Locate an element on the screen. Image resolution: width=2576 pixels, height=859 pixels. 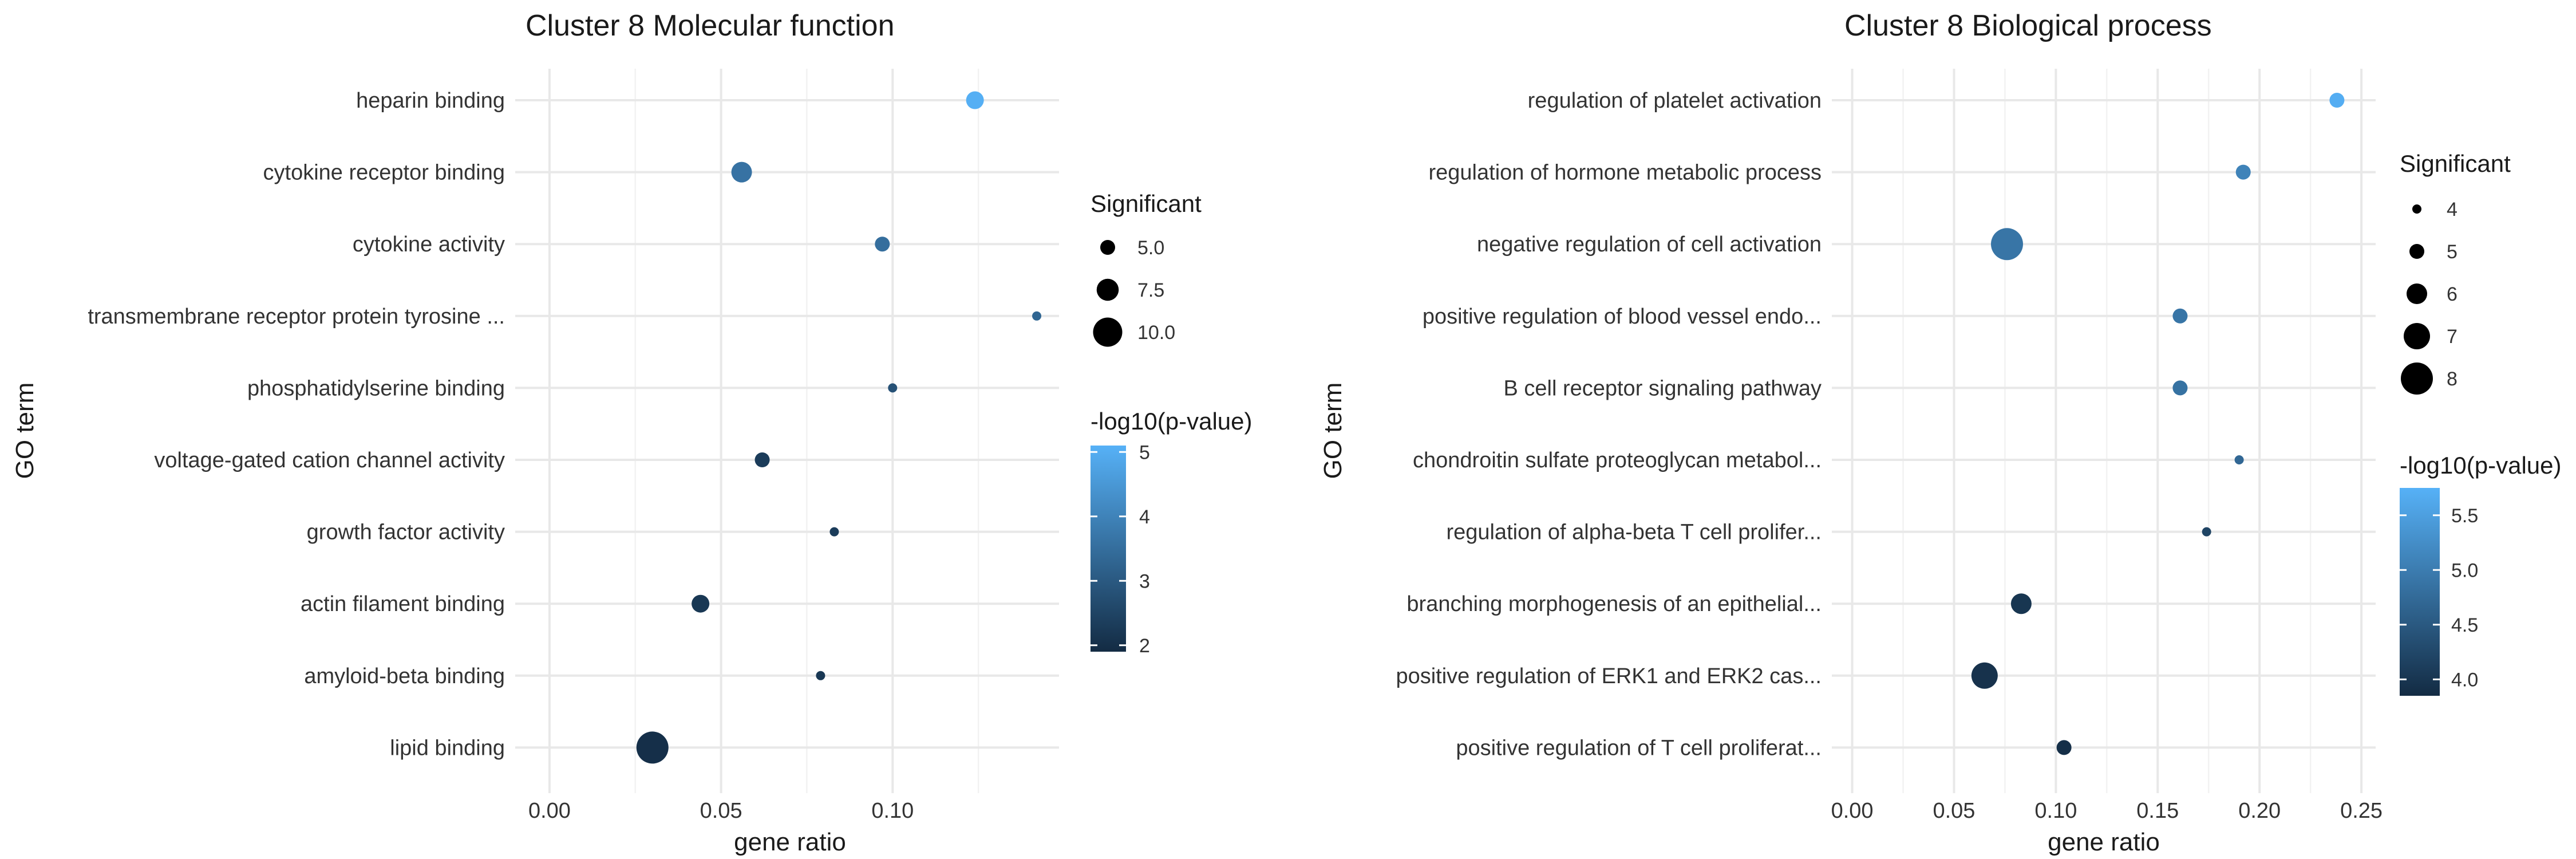
data-point-positive-regulation-of-blood-vessel-endo is located at coordinates (2180, 316).